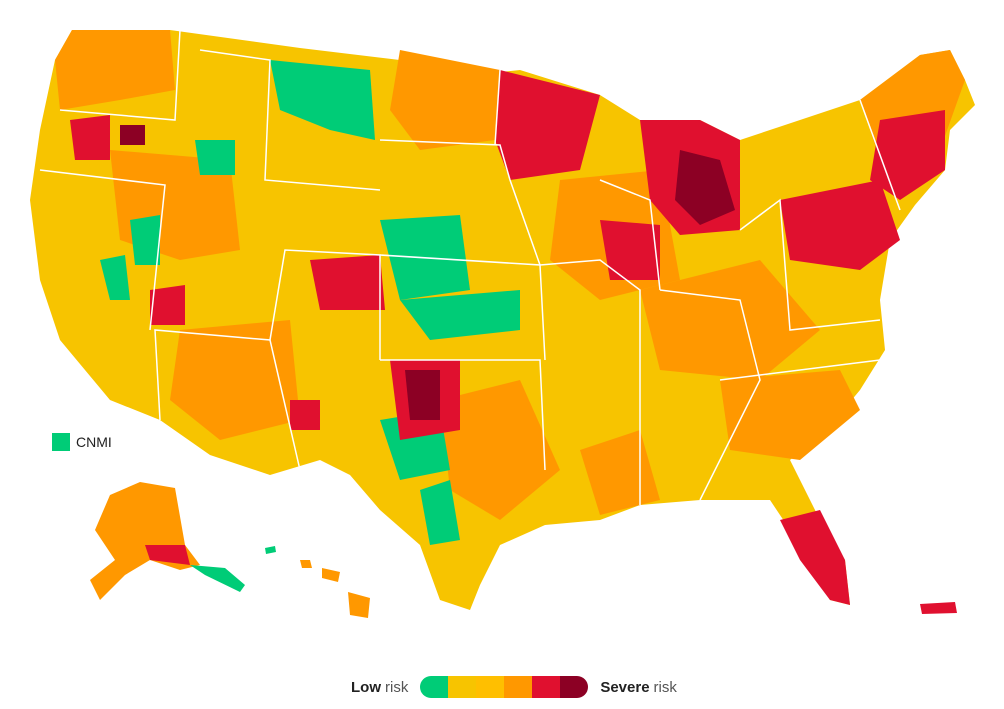  I want to click on legend-scale, so click(504, 687).